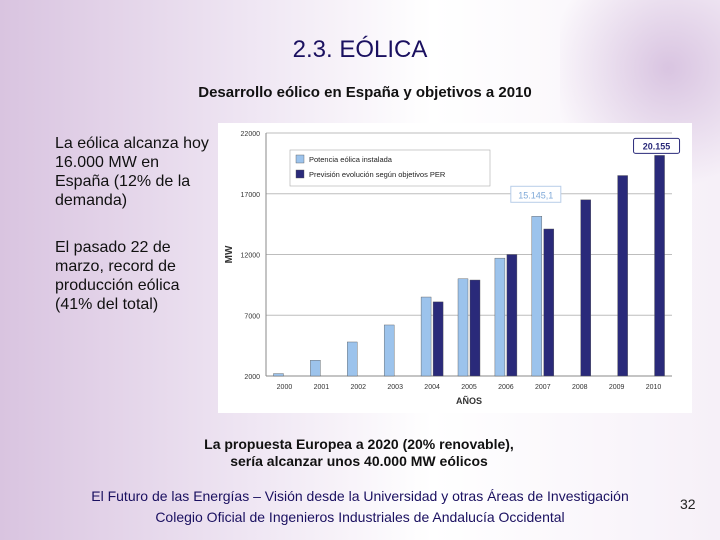 The width and height of the screenshot is (720, 540). What do you see at coordinates (543, 387) in the screenshot?
I see `x-tick-label: 2007` at bounding box center [543, 387].